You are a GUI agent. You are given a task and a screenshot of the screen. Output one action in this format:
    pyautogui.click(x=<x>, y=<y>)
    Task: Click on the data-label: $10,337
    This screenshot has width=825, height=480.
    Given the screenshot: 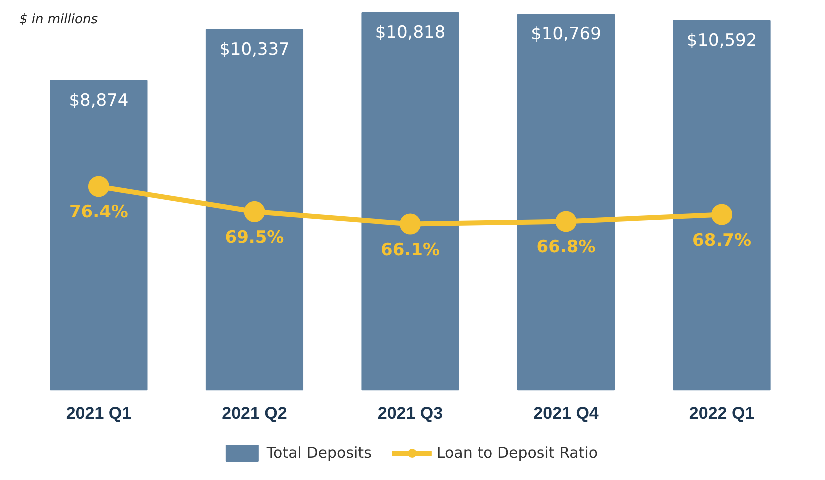 What is the action you would take?
    pyautogui.click(x=255, y=50)
    